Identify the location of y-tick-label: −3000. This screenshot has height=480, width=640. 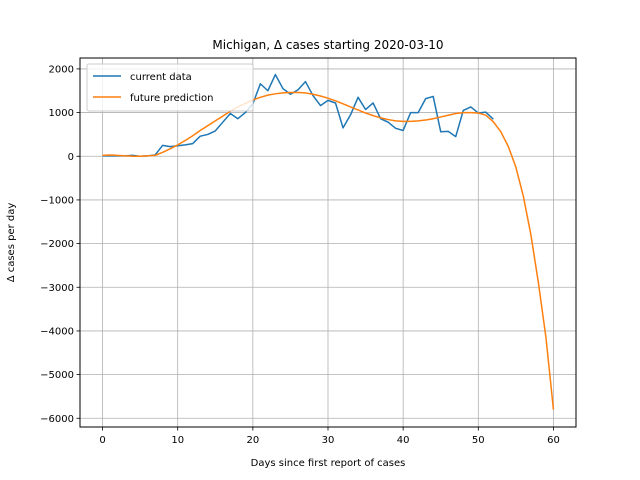
(57, 288).